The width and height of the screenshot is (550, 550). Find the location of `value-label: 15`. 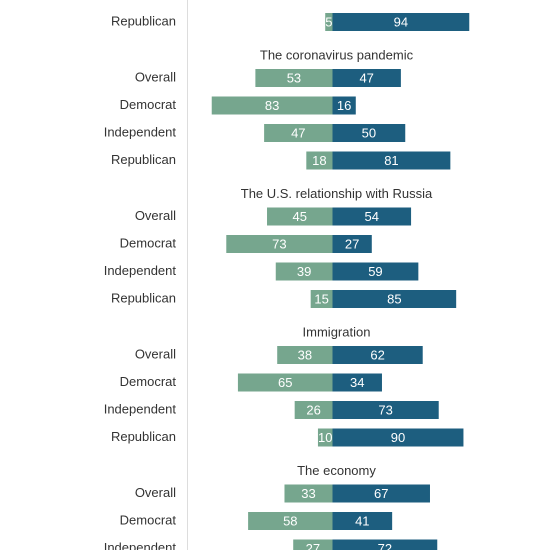

value-label: 15 is located at coordinates (321, 298).